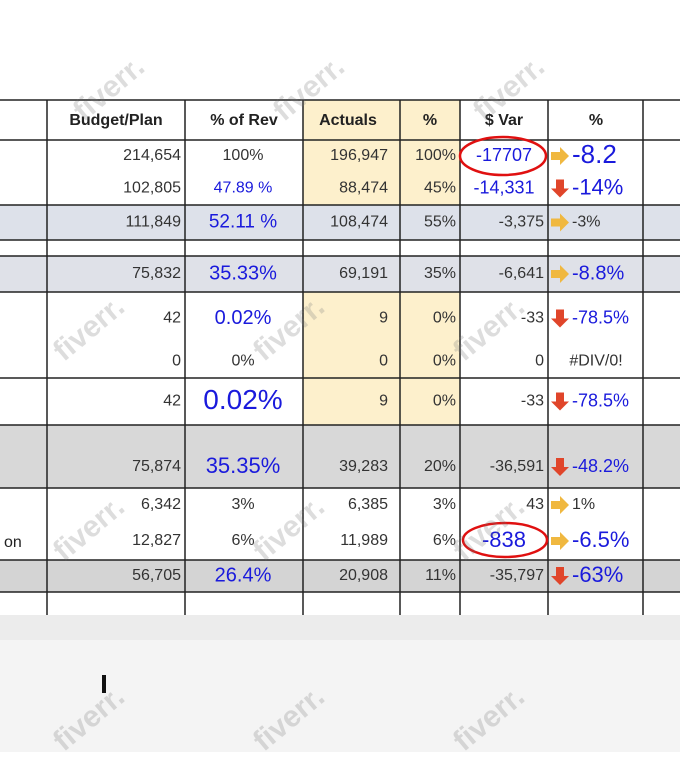 The height and width of the screenshot is (757, 680). What do you see at coordinates (503, 187) in the screenshot?
I see `cell: -14,331` at bounding box center [503, 187].